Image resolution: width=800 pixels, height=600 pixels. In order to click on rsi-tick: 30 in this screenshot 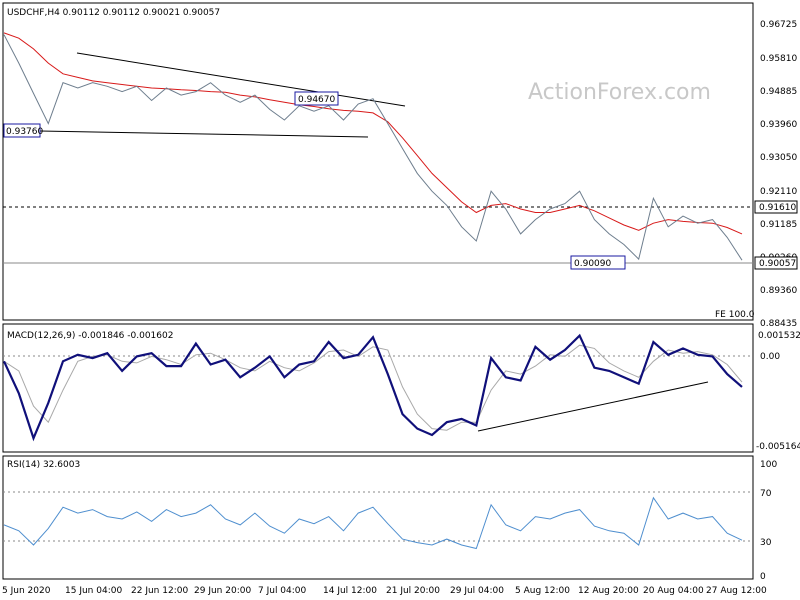, I will do `click(766, 543)`.